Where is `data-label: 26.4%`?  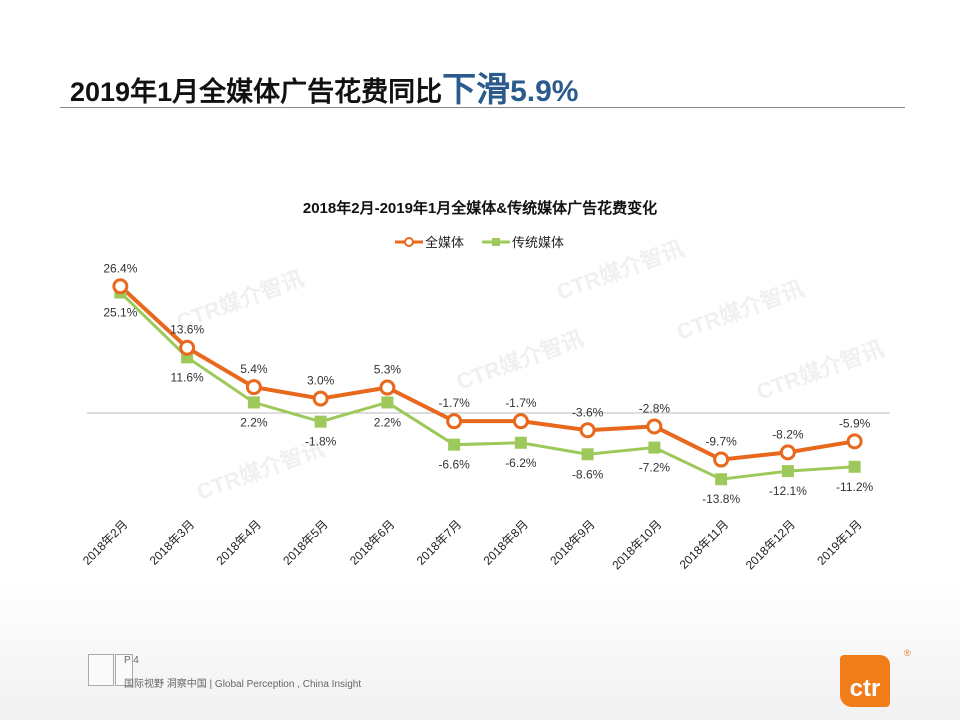 data-label: 26.4% is located at coordinates (120, 268).